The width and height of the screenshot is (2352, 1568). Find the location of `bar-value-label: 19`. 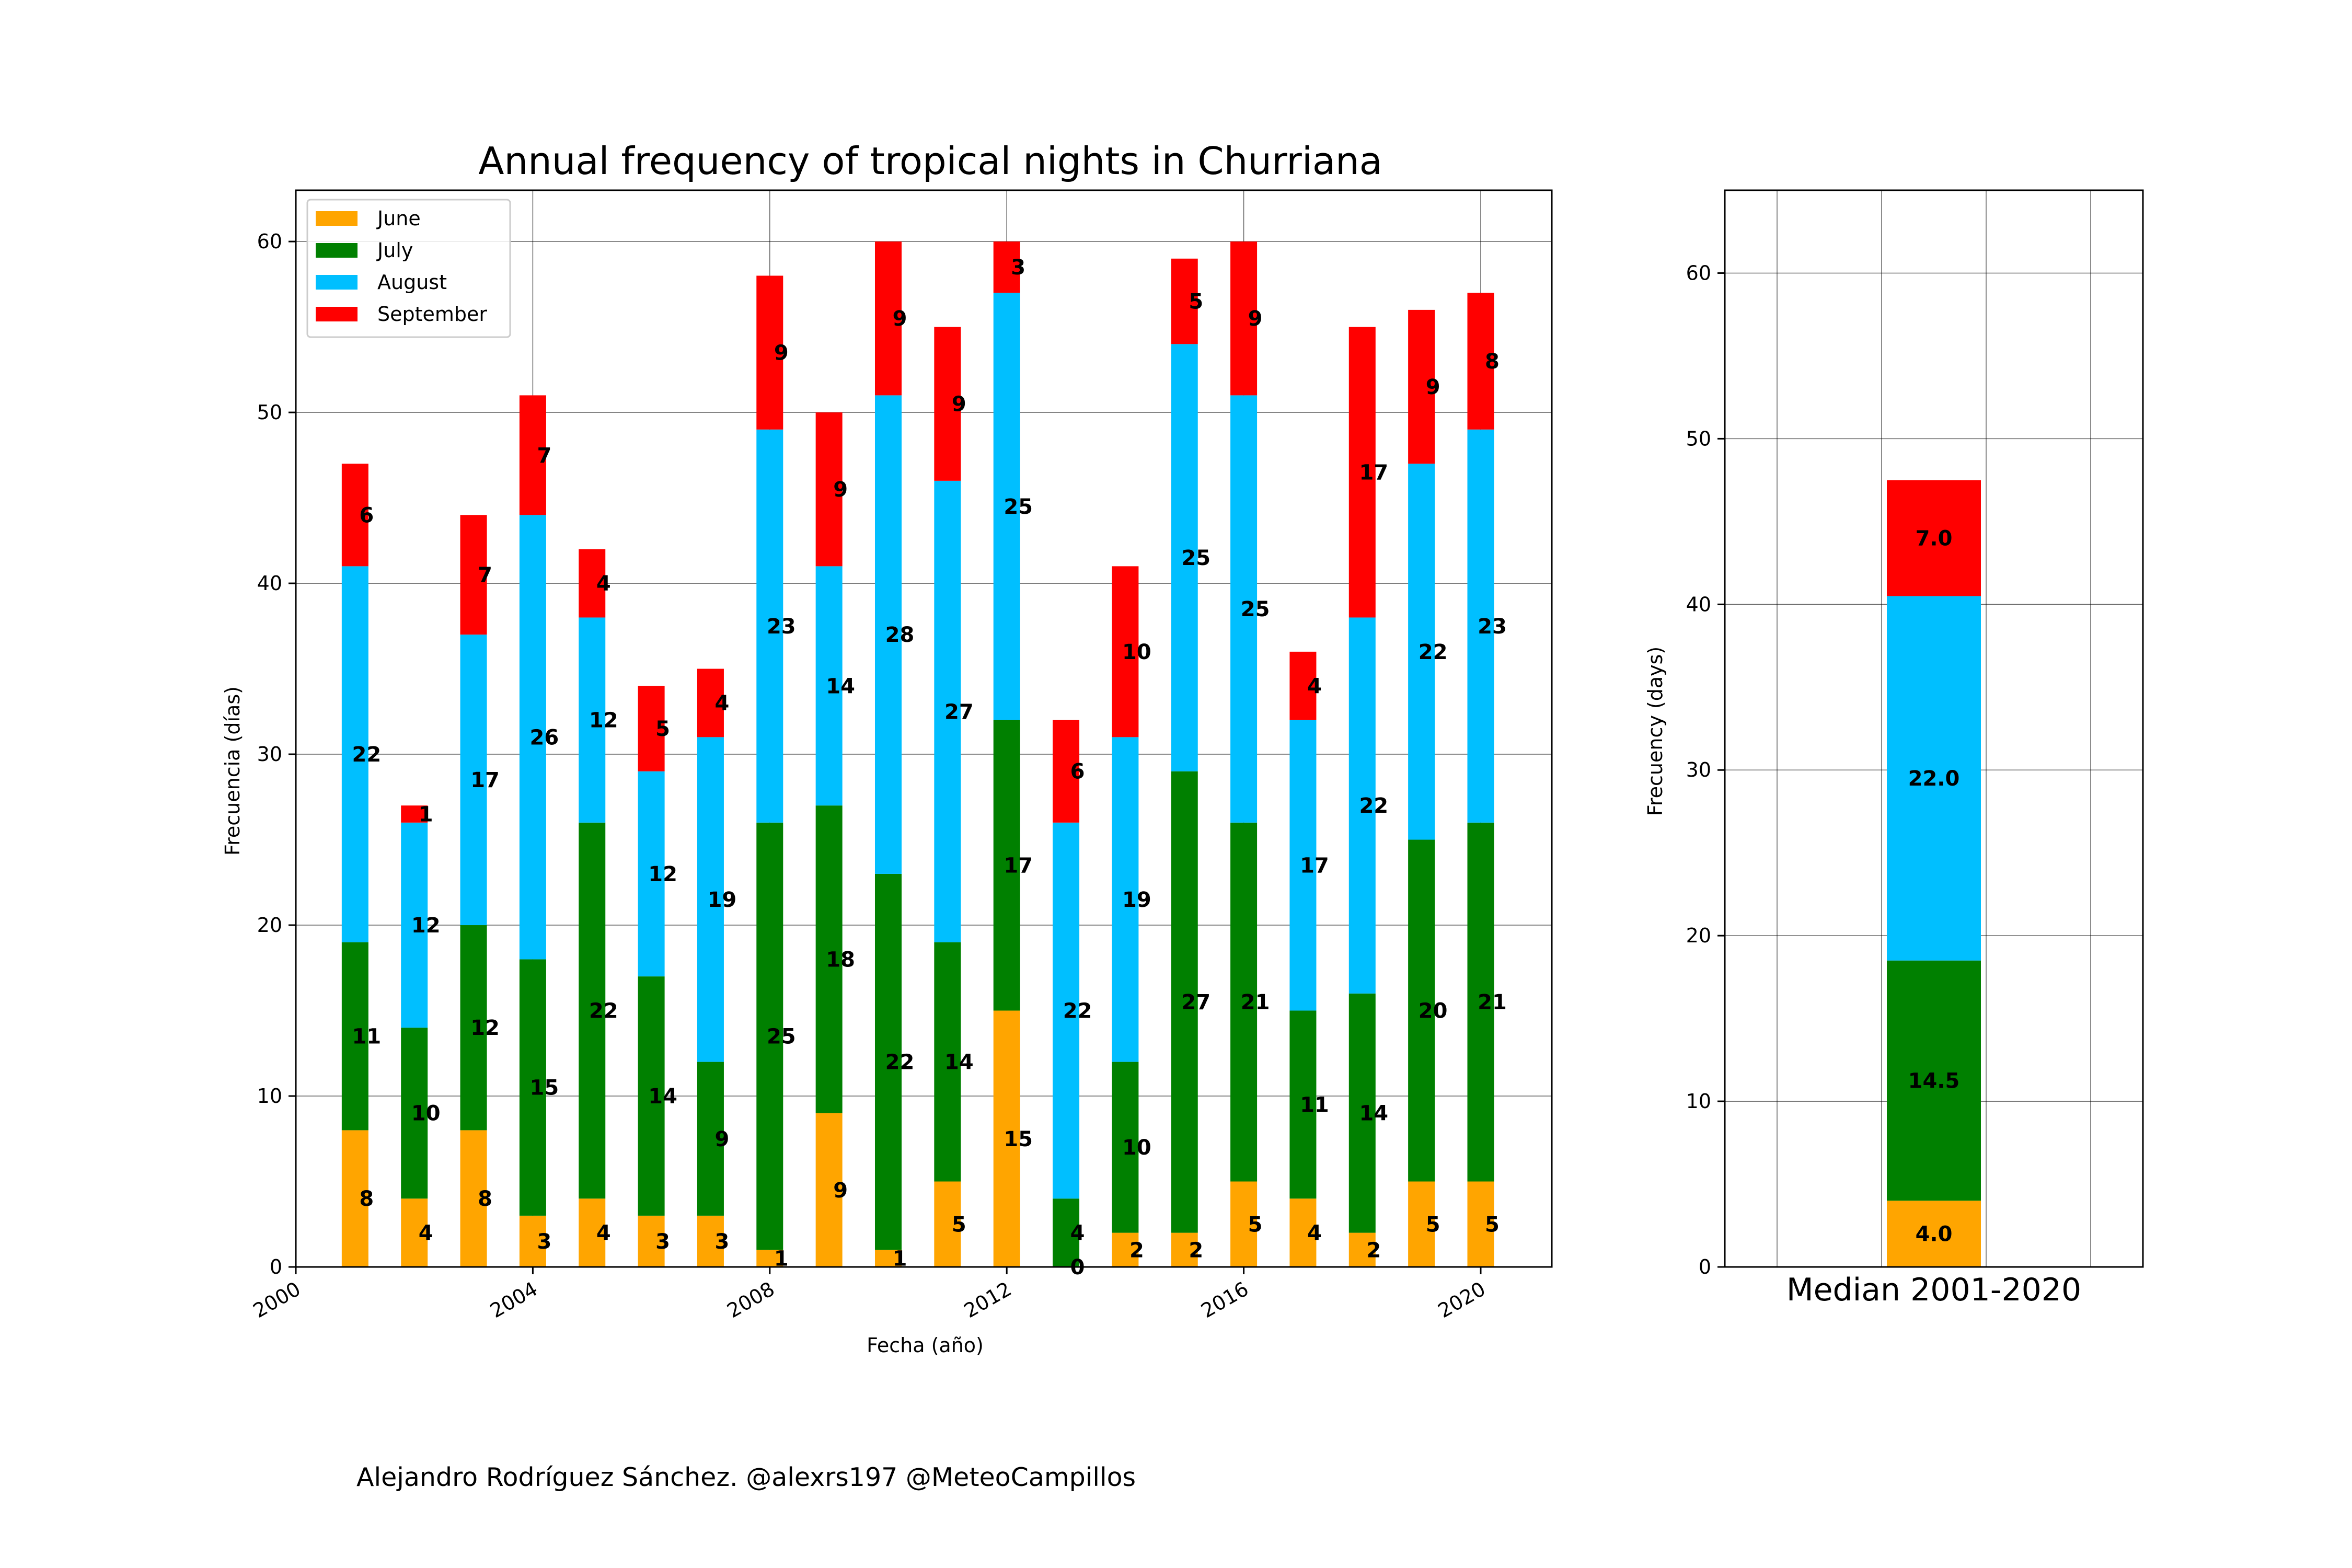

bar-value-label: 19 is located at coordinates (1136, 900).